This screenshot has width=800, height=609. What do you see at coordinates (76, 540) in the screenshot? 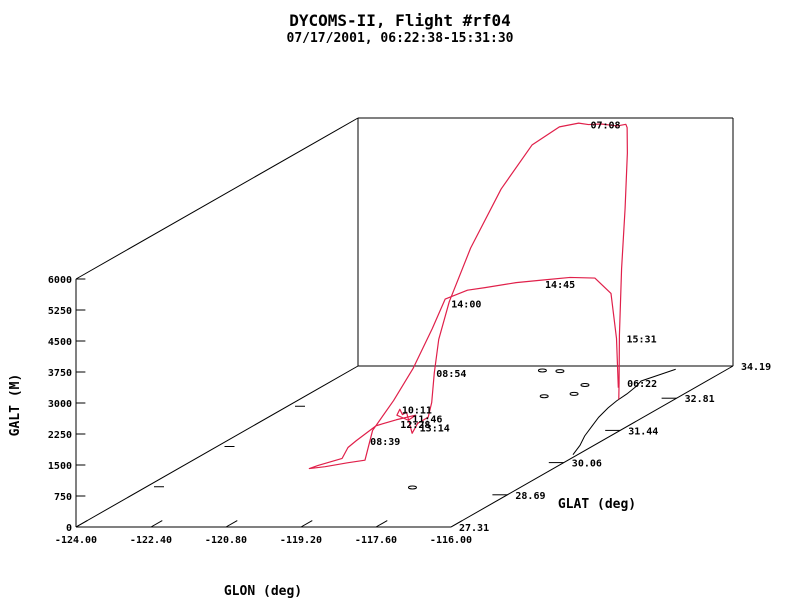
I see `x-tick-label: -124.00` at bounding box center [76, 540].